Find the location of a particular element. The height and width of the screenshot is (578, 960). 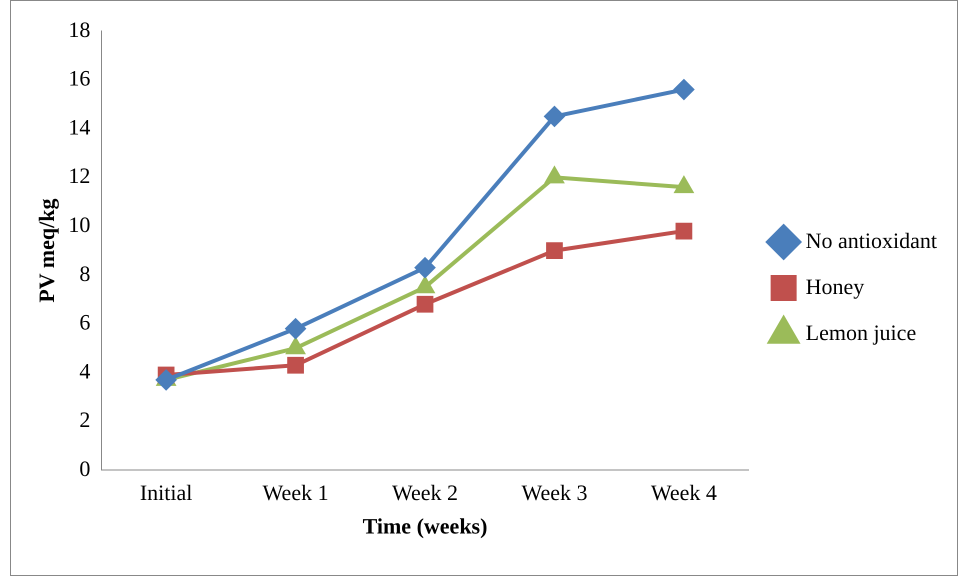

y-tick-label: 6 is located at coordinates (84, 322).